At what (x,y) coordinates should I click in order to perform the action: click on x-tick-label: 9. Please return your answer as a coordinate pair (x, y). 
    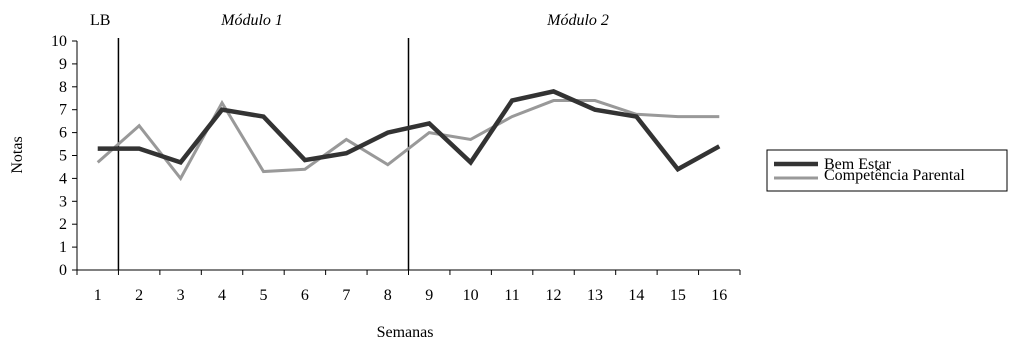
    Looking at the image, I should click on (429, 295).